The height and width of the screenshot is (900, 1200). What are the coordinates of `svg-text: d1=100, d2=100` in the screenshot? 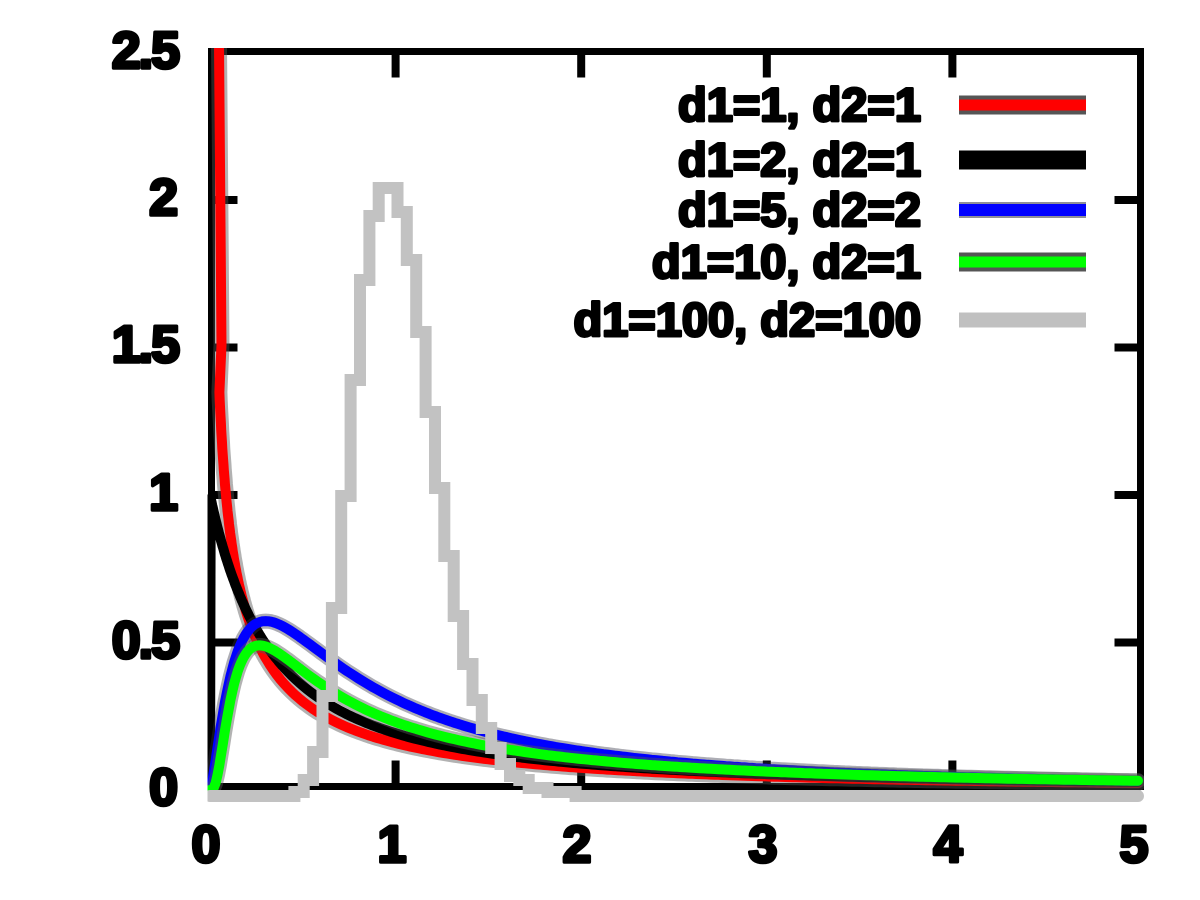 It's located at (747, 319).